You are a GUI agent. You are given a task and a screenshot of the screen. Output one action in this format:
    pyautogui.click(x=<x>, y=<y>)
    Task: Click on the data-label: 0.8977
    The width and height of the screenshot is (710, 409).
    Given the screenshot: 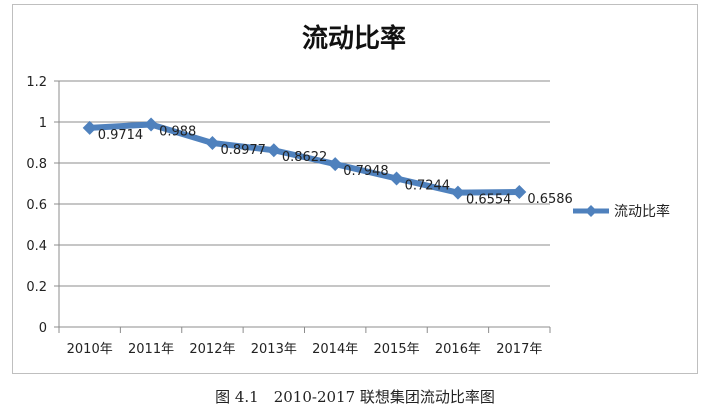 What is the action you would take?
    pyautogui.click(x=243, y=150)
    